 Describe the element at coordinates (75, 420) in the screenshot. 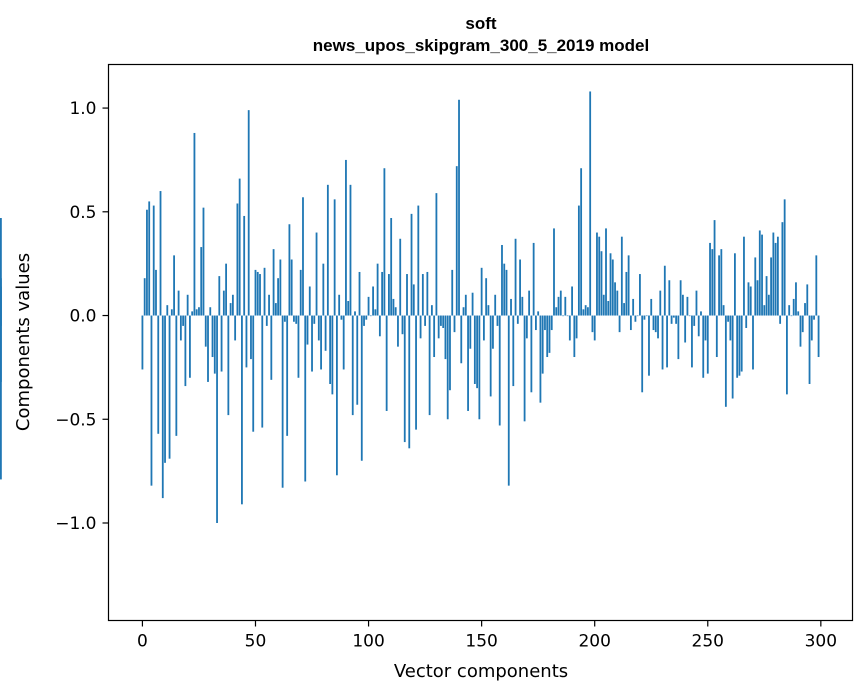

I see `y-tick-label: −0.5` at that location.